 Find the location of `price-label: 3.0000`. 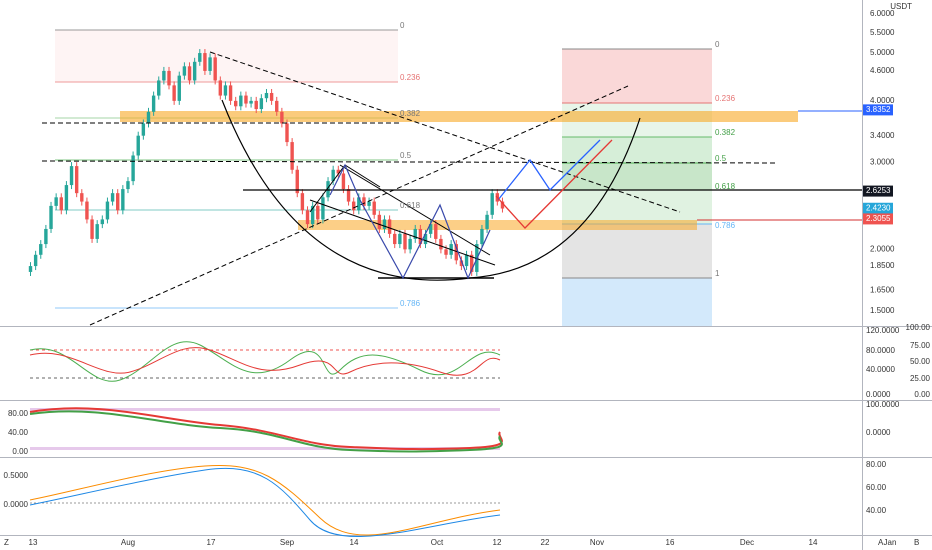

price-label: 3.0000 is located at coordinates (882, 162).